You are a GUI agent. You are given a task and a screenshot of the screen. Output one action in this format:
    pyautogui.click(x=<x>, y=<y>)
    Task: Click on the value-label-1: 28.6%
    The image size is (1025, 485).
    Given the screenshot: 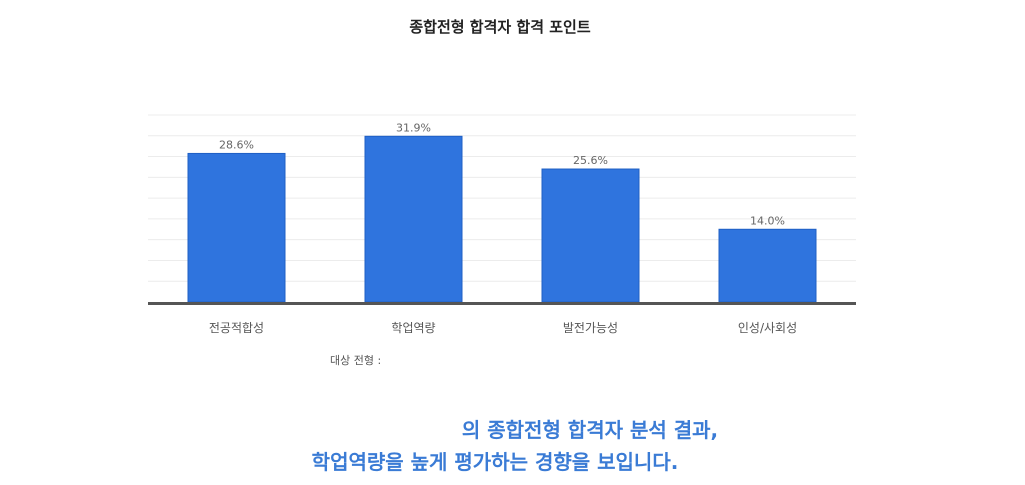 What is the action you would take?
    pyautogui.click(x=236, y=144)
    